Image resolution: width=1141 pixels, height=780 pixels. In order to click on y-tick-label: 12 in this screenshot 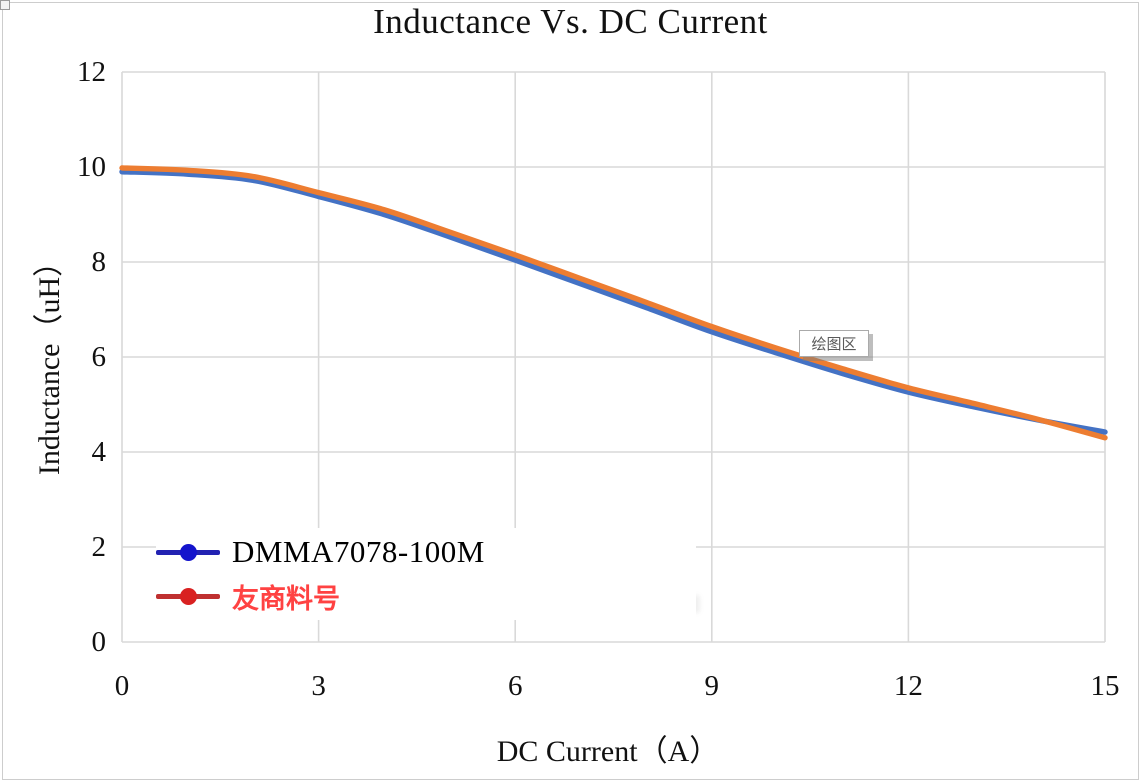, I will do `click(91, 72)`.